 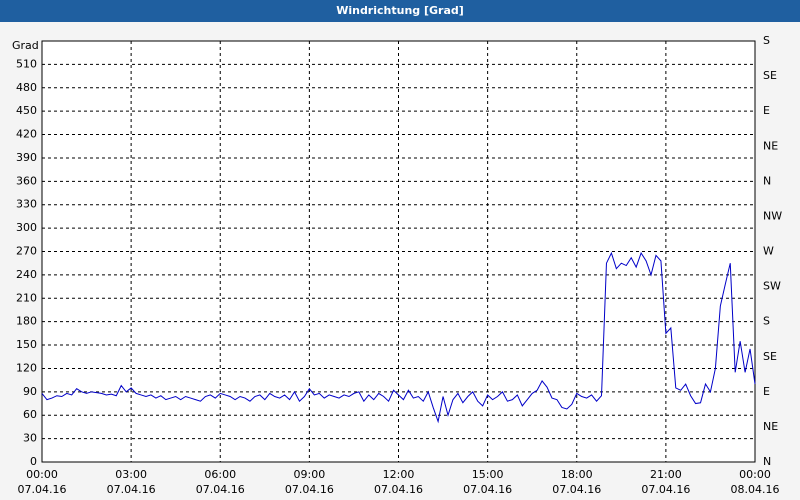 I want to click on x-tick-label: 09:00, so click(x=310, y=474).